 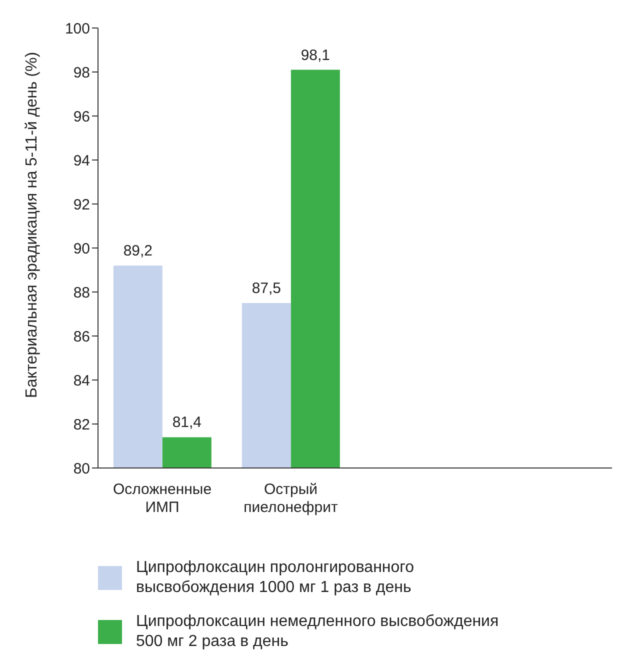 What do you see at coordinates (276, 578) in the screenshot?
I see `legend-label: Ципрофлоксацин пролонгированного высвобождения 1000 мг 1 раз в день` at bounding box center [276, 578].